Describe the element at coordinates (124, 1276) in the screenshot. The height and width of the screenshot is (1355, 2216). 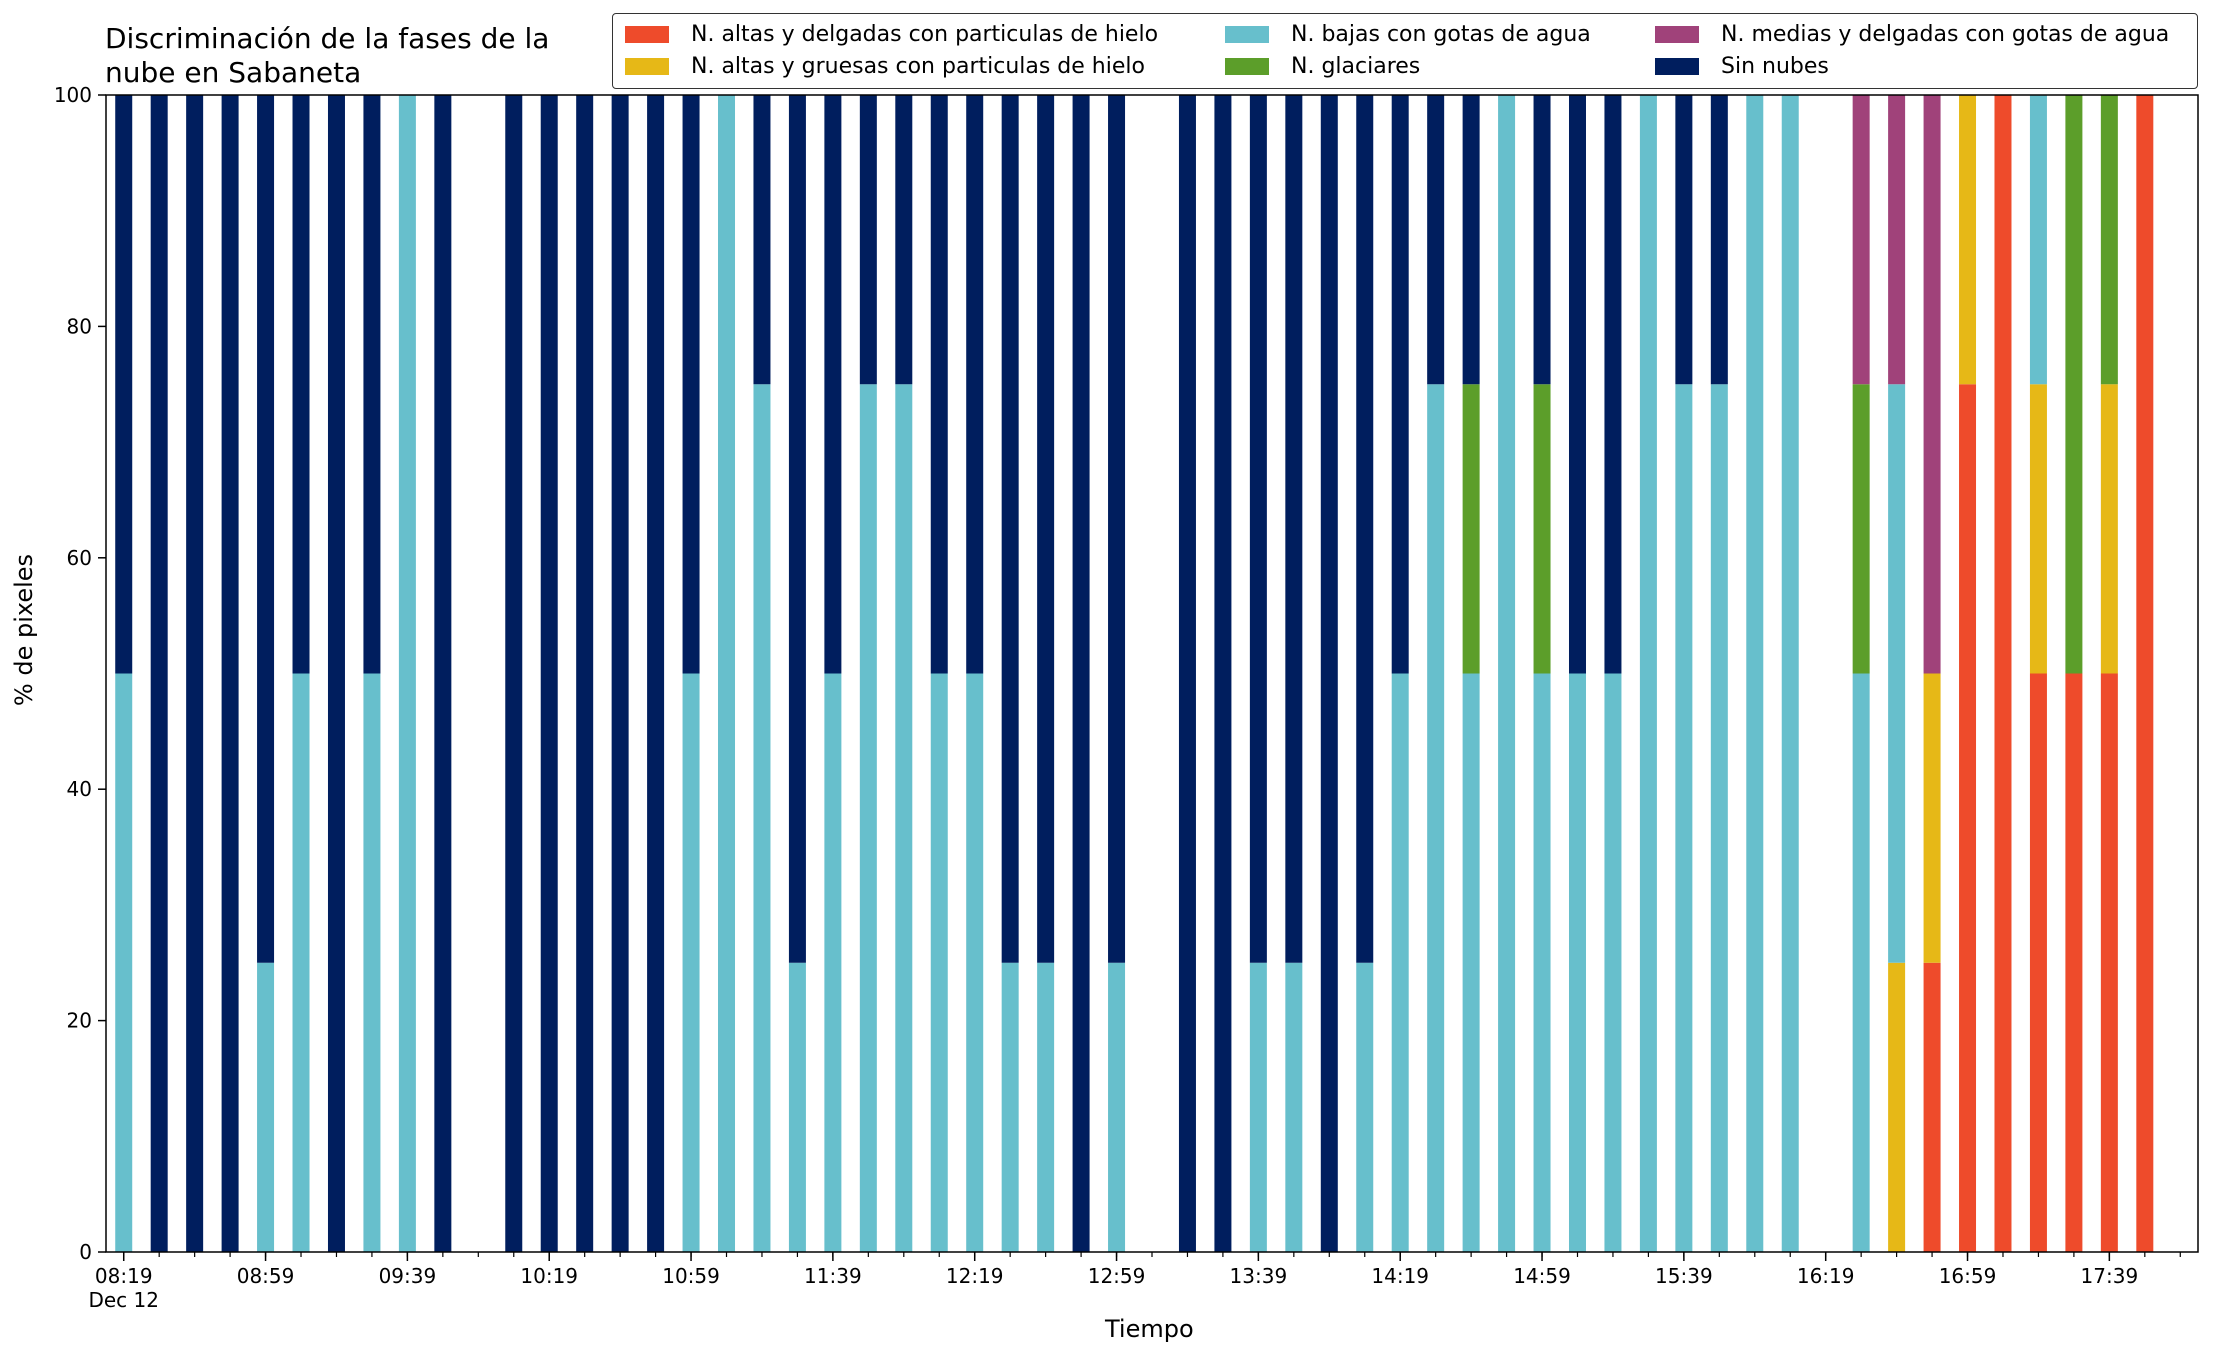
I see `x-tick-label: 08:19` at that location.